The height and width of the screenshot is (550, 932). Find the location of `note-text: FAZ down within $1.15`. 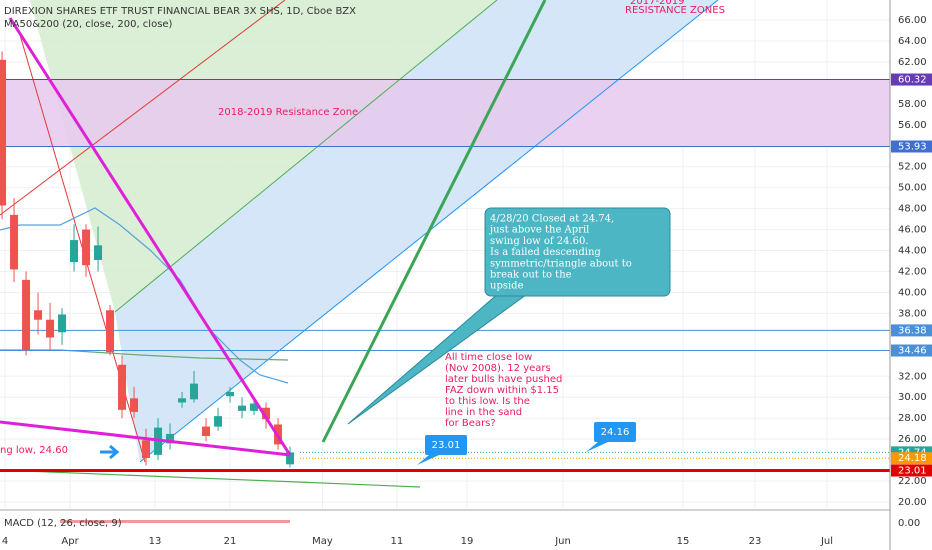

note-text: FAZ down within $1.15 is located at coordinates (502, 390).